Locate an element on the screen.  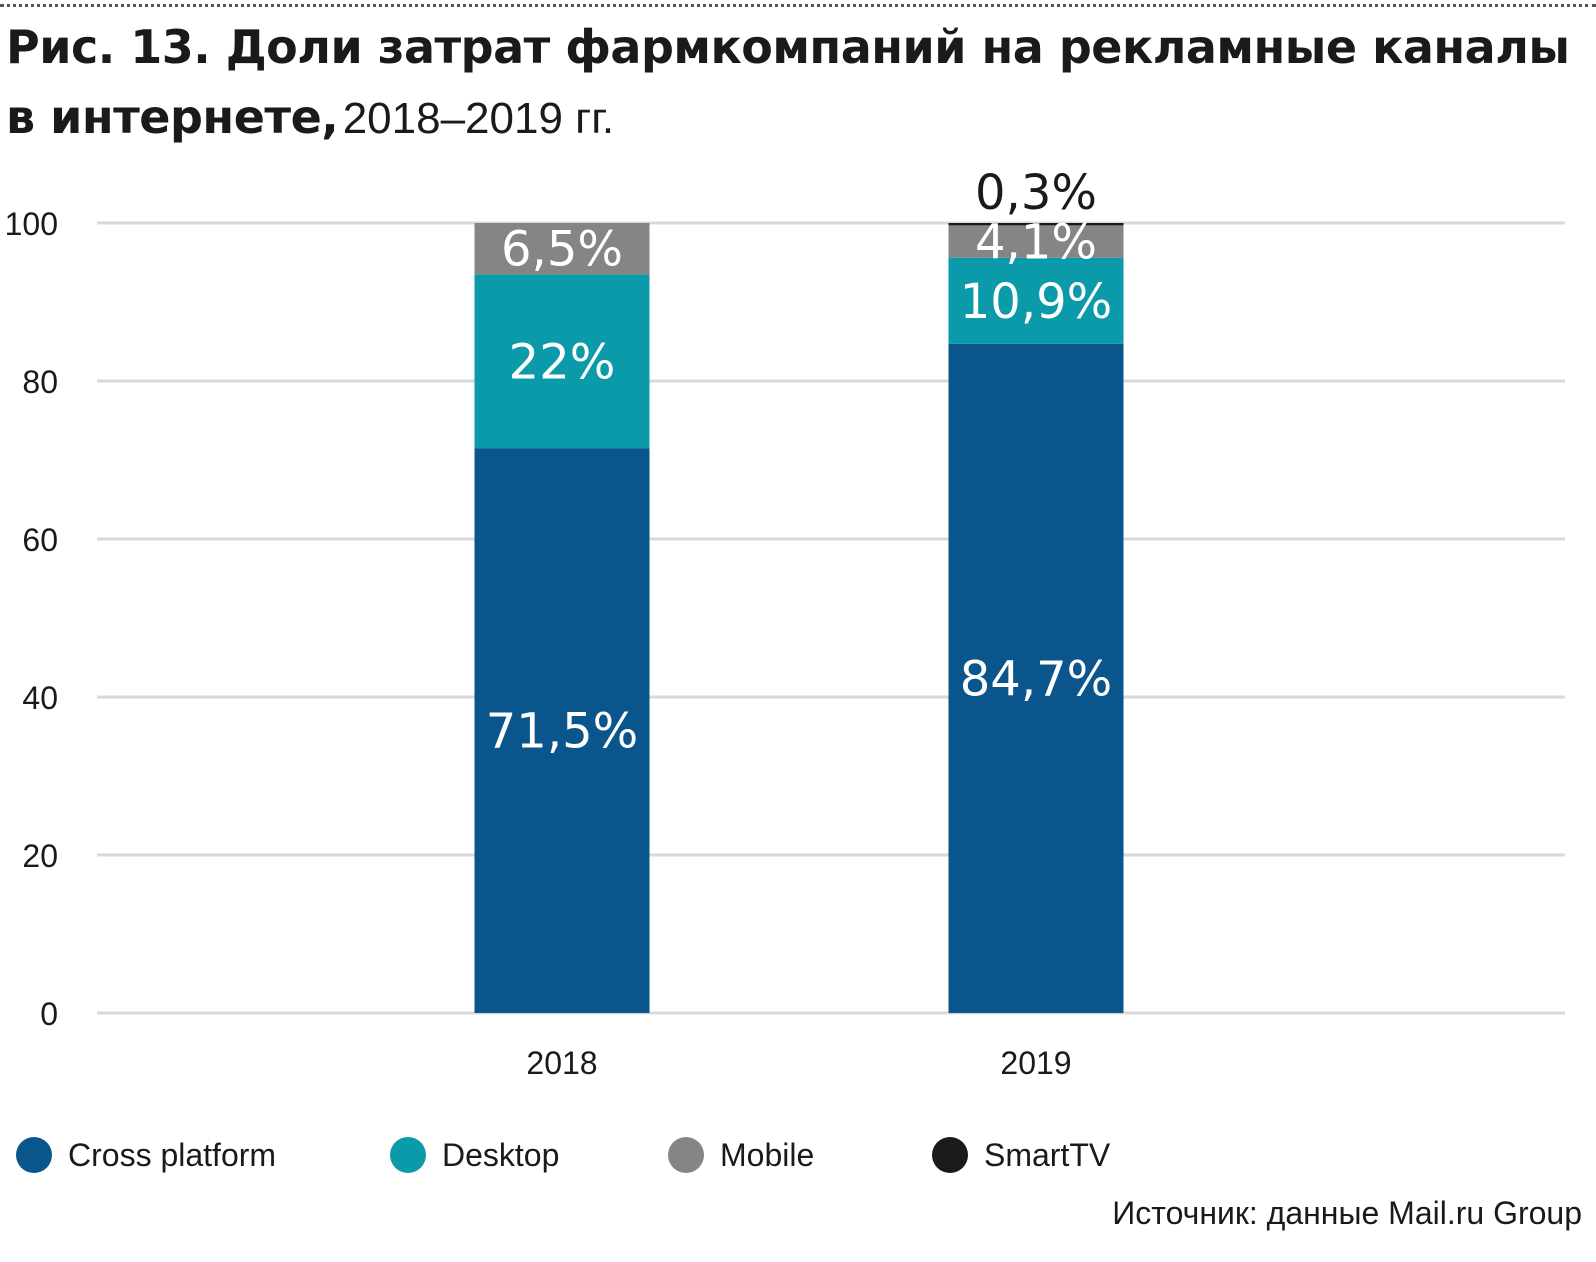
data-label: 22% is located at coordinates (562, 362).